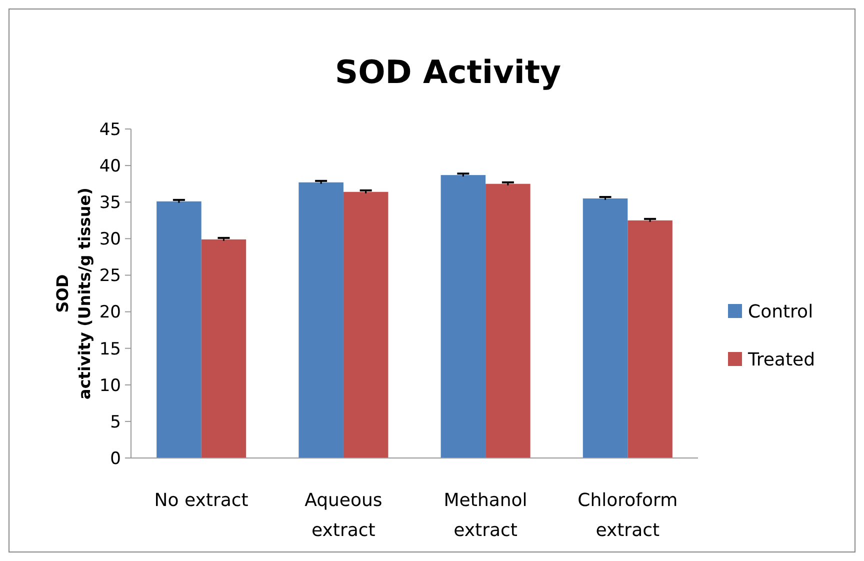 This screenshot has width=864, height=561. Describe the element at coordinates (73, 294) in the screenshot. I see `y-axis-title: SOD activity (Units/g tissue)` at that location.